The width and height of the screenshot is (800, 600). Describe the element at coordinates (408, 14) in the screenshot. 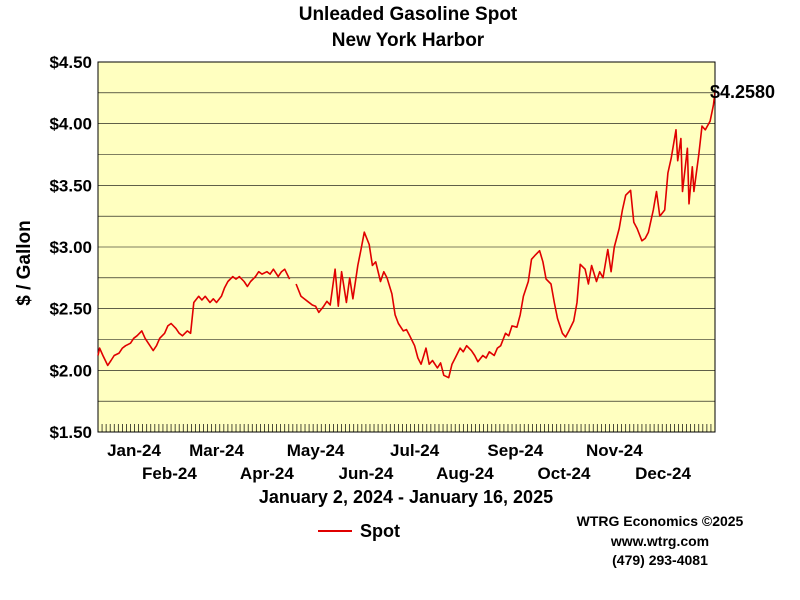

I see `chart-title: Unleaded Gasoline Spot` at that location.